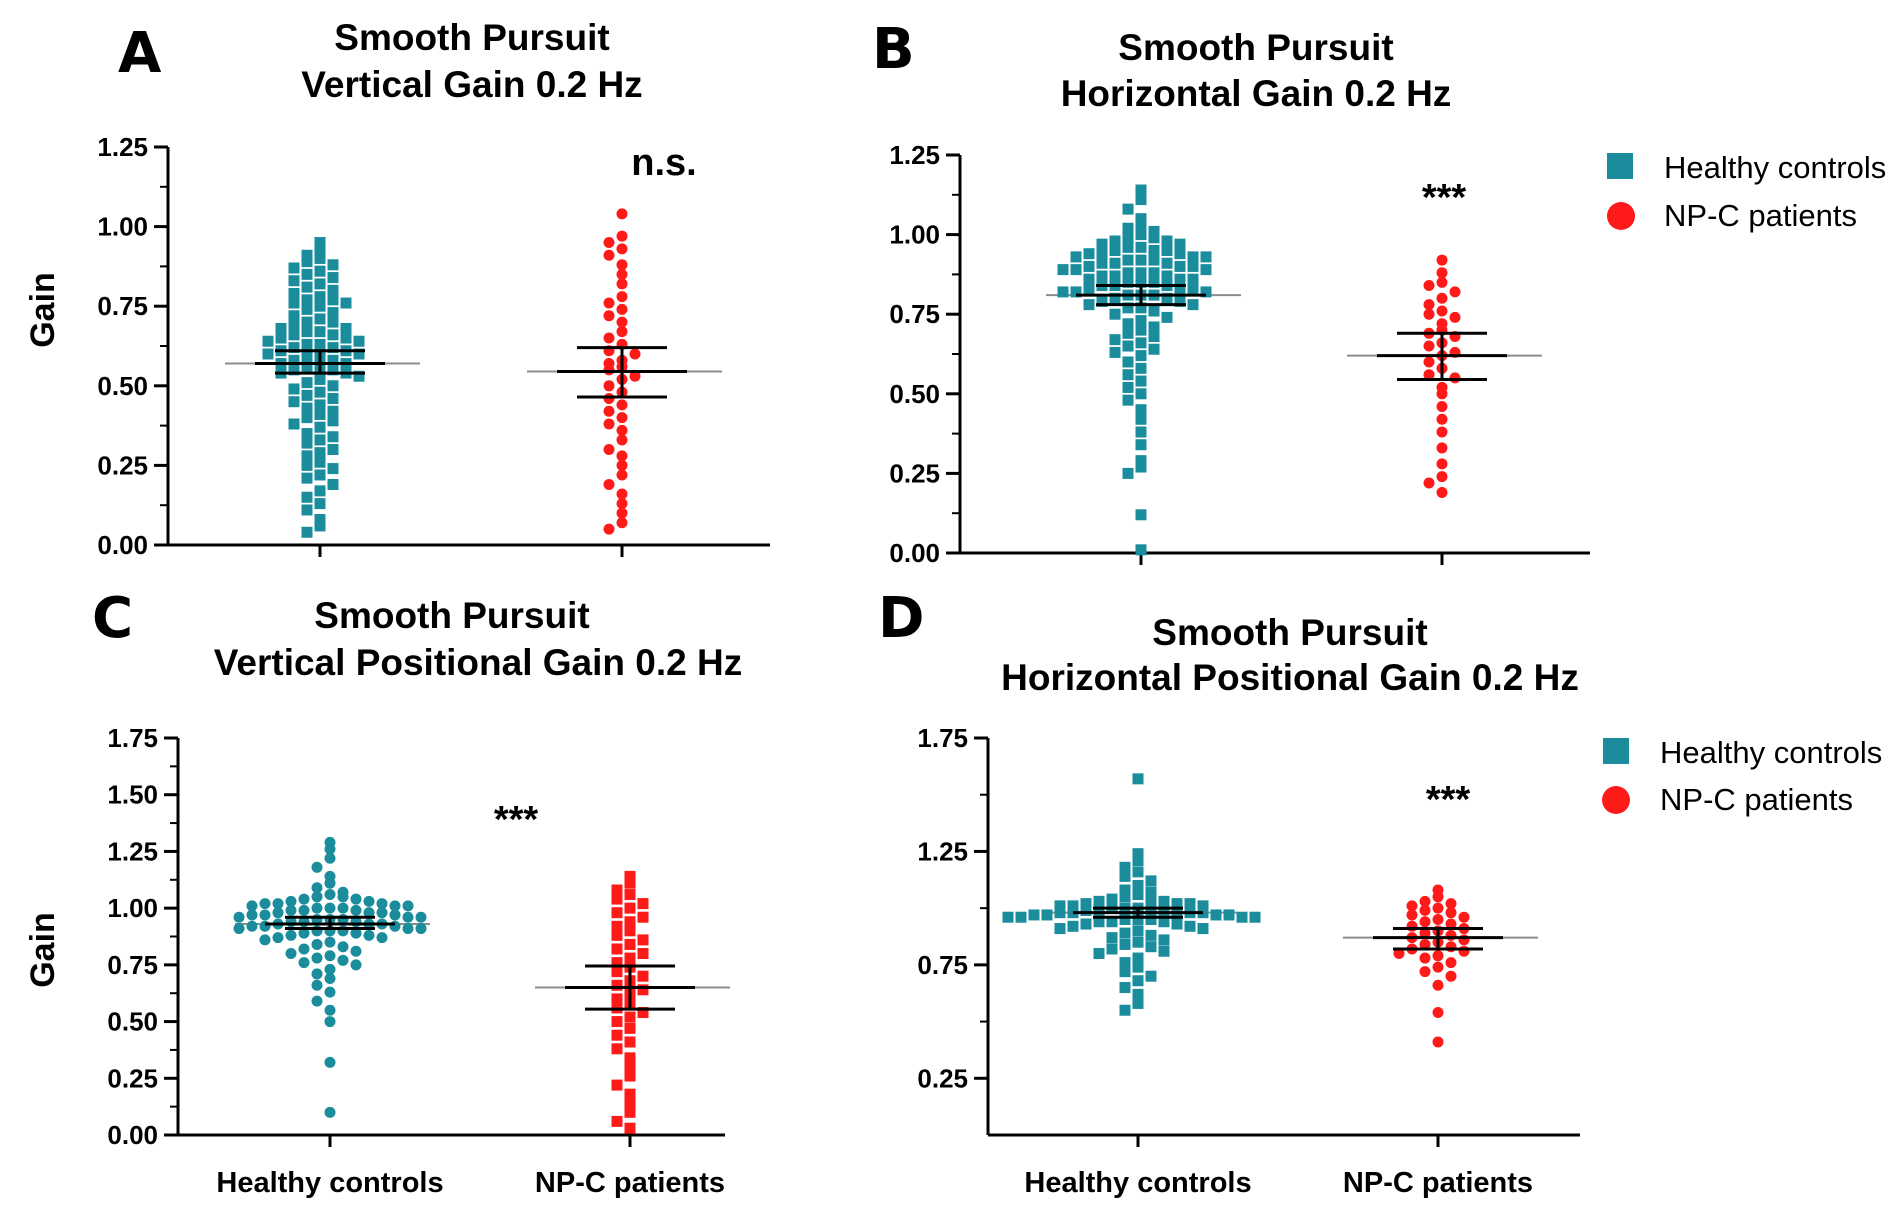 The image size is (1901, 1205). What do you see at coordinates (942, 851) in the screenshot?
I see `panel-d-y-tick-label: 1.25` at bounding box center [942, 851].